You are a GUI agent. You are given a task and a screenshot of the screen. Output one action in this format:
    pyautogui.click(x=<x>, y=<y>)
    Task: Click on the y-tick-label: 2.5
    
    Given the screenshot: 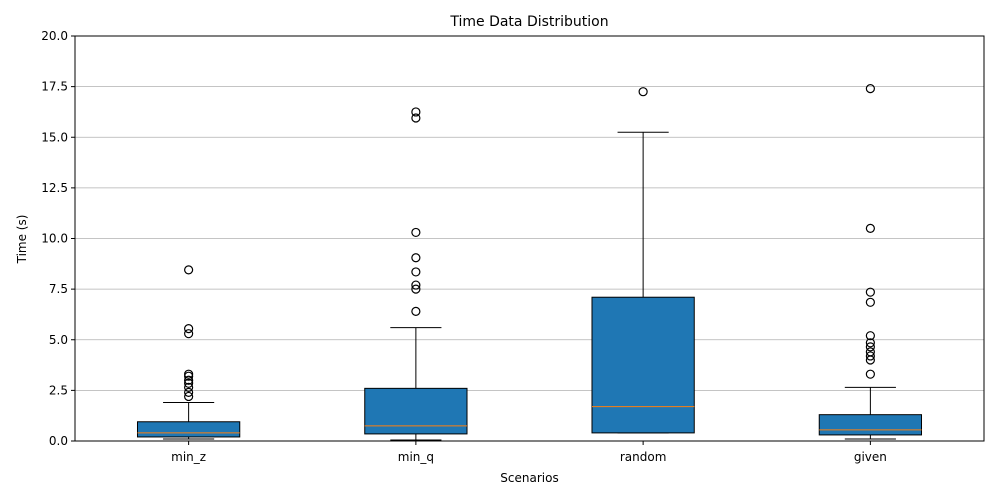 What is the action you would take?
    pyautogui.click(x=58, y=390)
    